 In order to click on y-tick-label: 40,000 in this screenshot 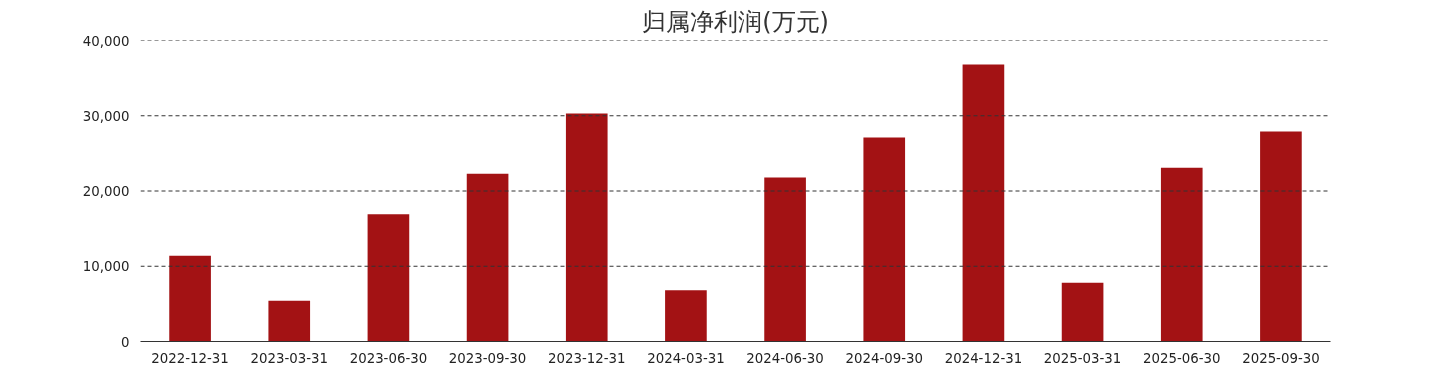, I will do `click(106, 41)`.